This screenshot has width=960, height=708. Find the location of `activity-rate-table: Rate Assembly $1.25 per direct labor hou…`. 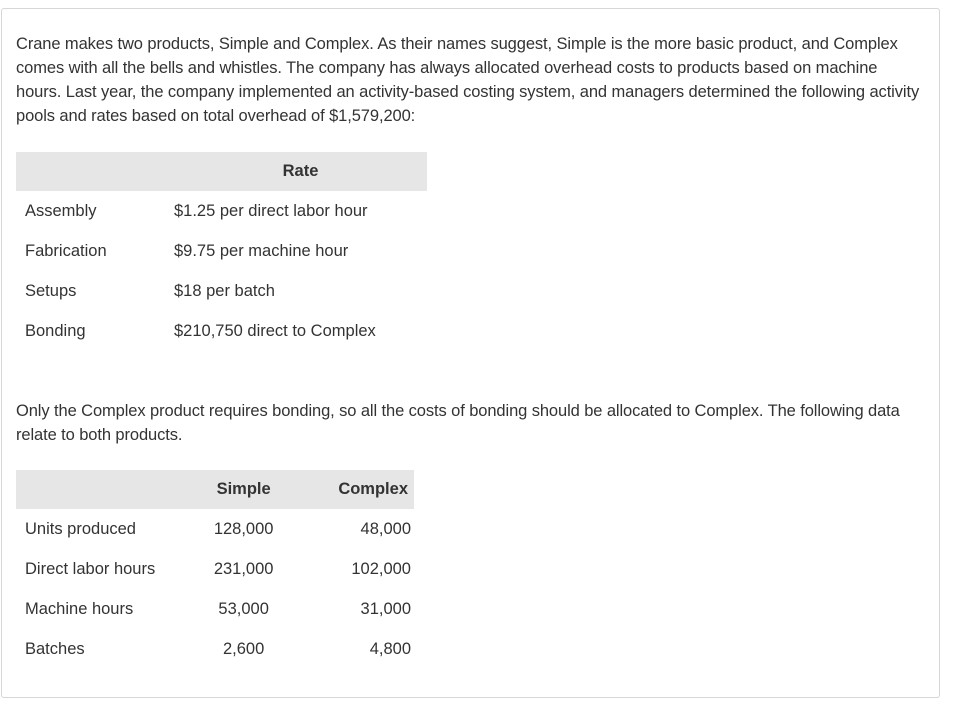

activity-rate-table: Rate Assembly $1.25 per direct labor hou… is located at coordinates (221, 251).